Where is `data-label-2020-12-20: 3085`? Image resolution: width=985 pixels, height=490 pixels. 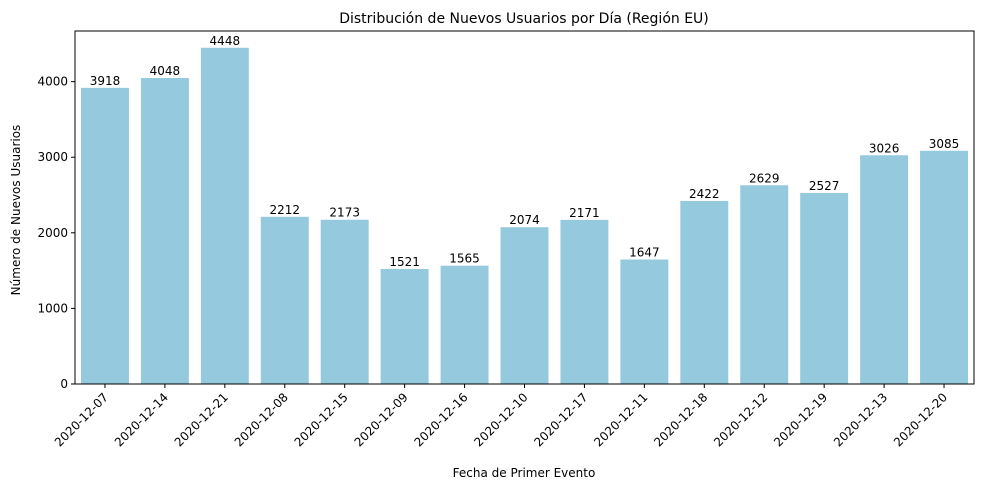
data-label-2020-12-20: 3085 is located at coordinates (944, 144).